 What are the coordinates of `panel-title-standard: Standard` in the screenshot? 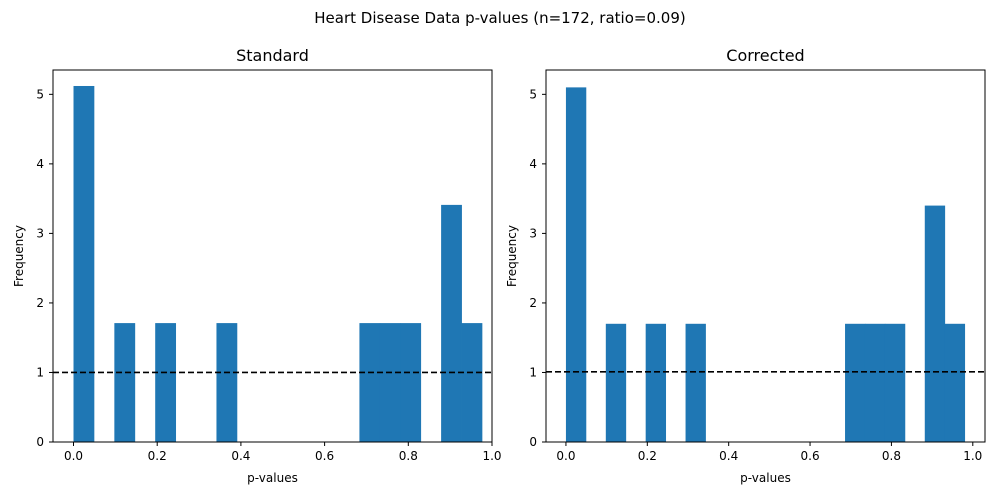 It's located at (272, 55).